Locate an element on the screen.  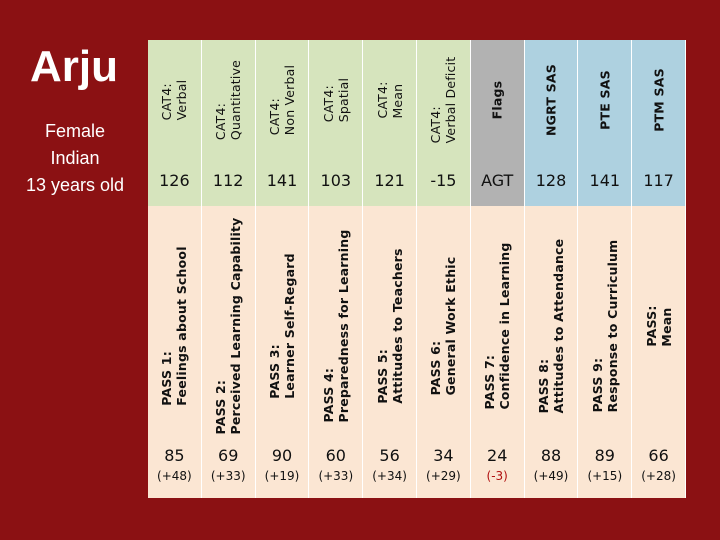
top-header-cat4-non-verbal: CAT4: Non Verbal 141 is located at coordinates (282, 123).